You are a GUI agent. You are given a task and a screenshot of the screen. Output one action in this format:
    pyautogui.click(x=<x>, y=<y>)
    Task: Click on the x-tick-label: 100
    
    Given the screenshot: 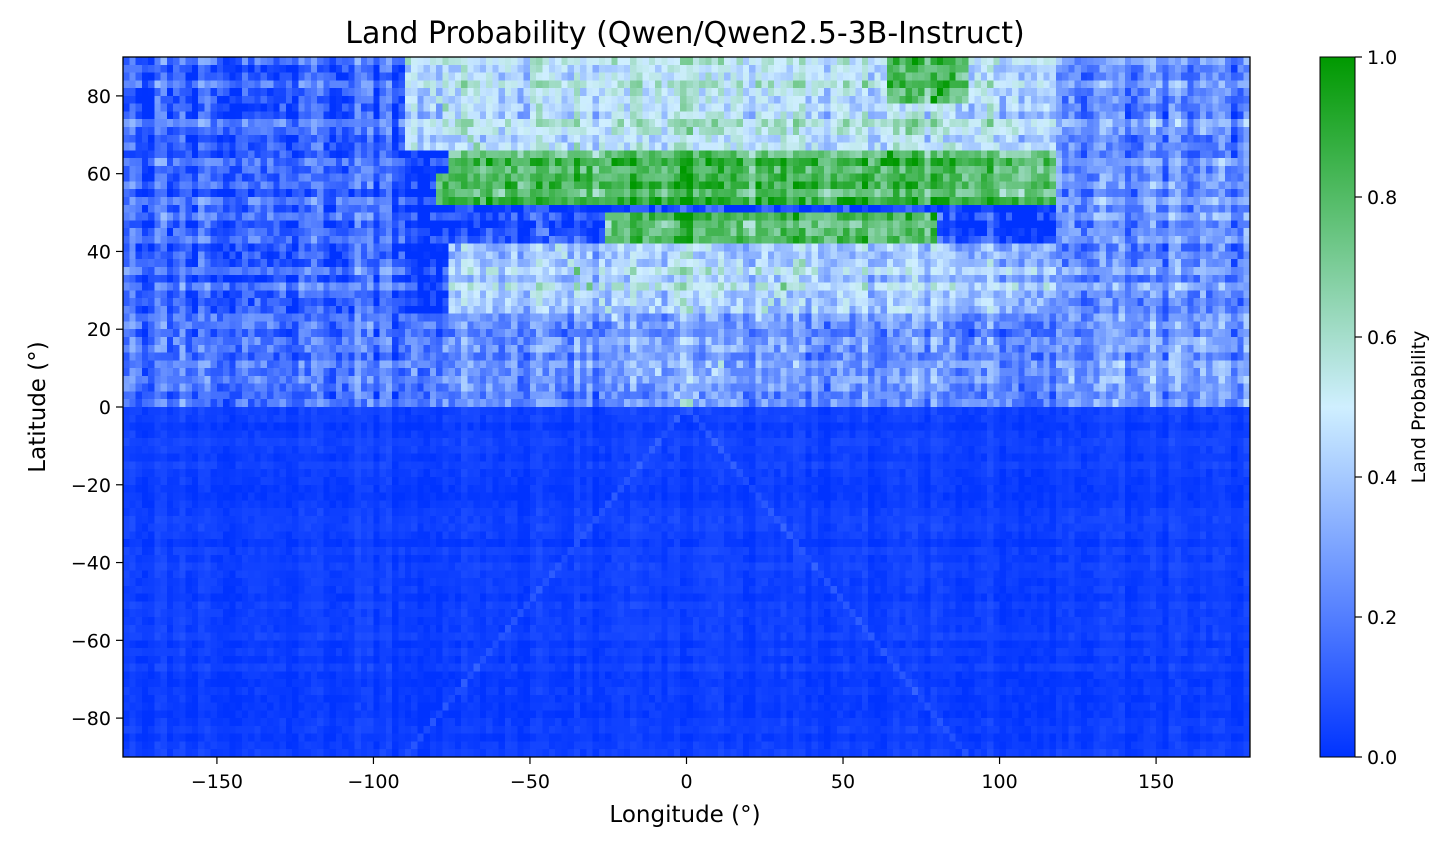 What is the action you would take?
    pyautogui.click(x=999, y=782)
    